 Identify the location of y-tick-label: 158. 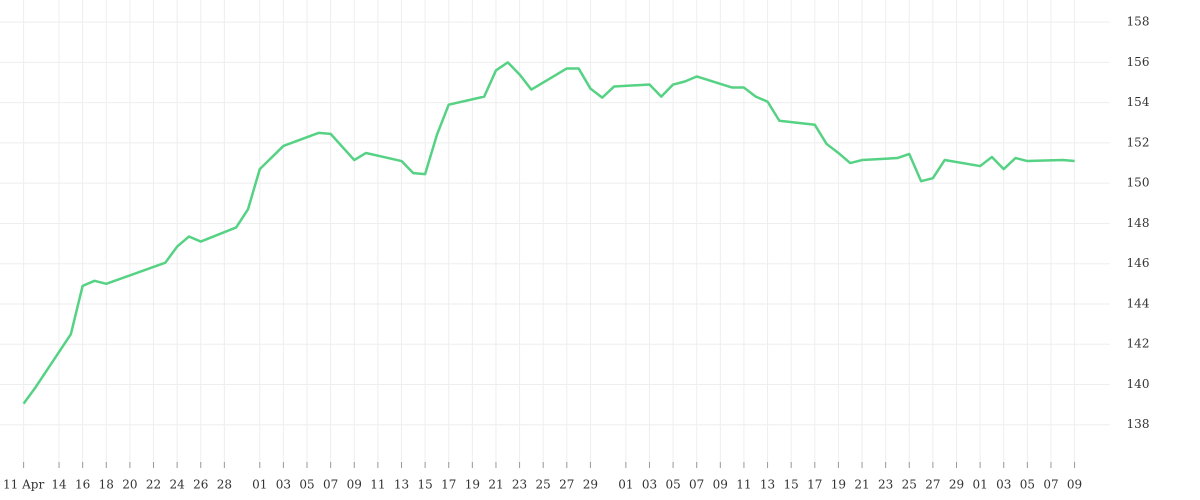
(1138, 22).